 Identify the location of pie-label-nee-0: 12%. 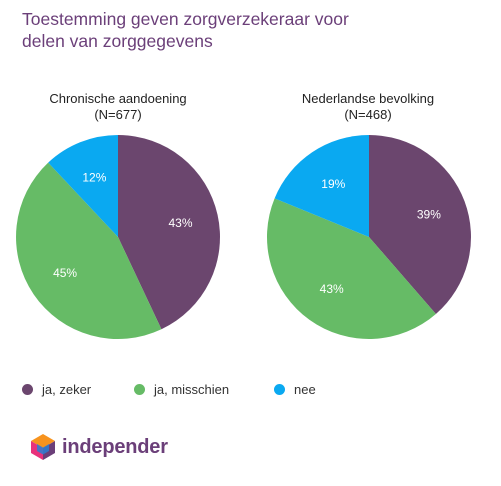
(94, 178).